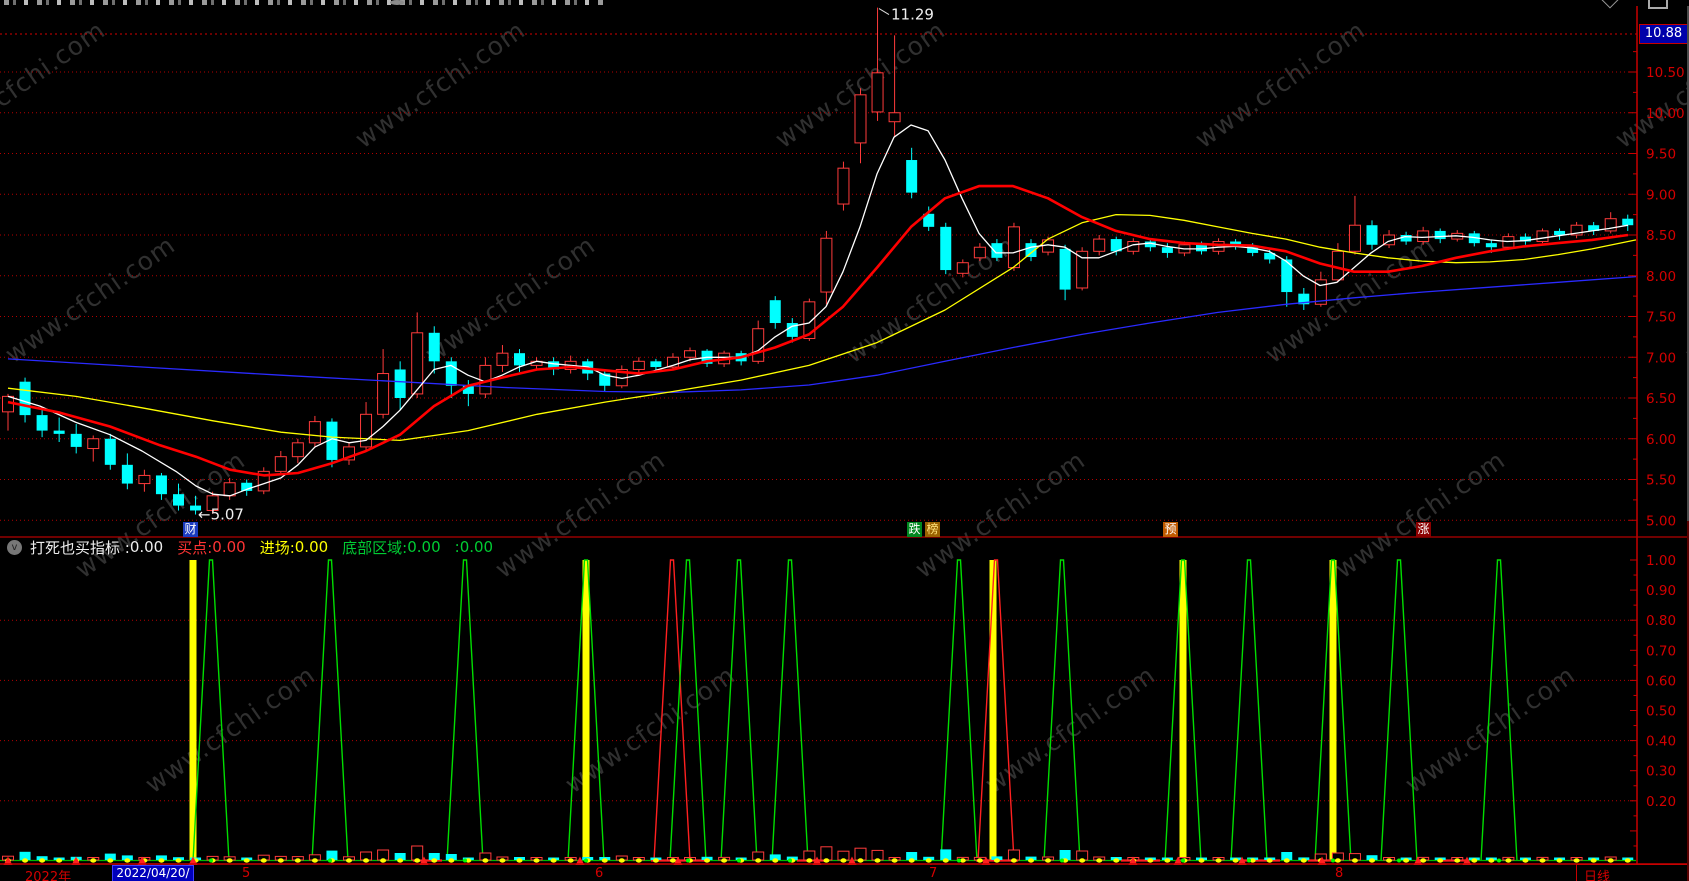  I want to click on entry-label: 进场:, so click(277, 547).